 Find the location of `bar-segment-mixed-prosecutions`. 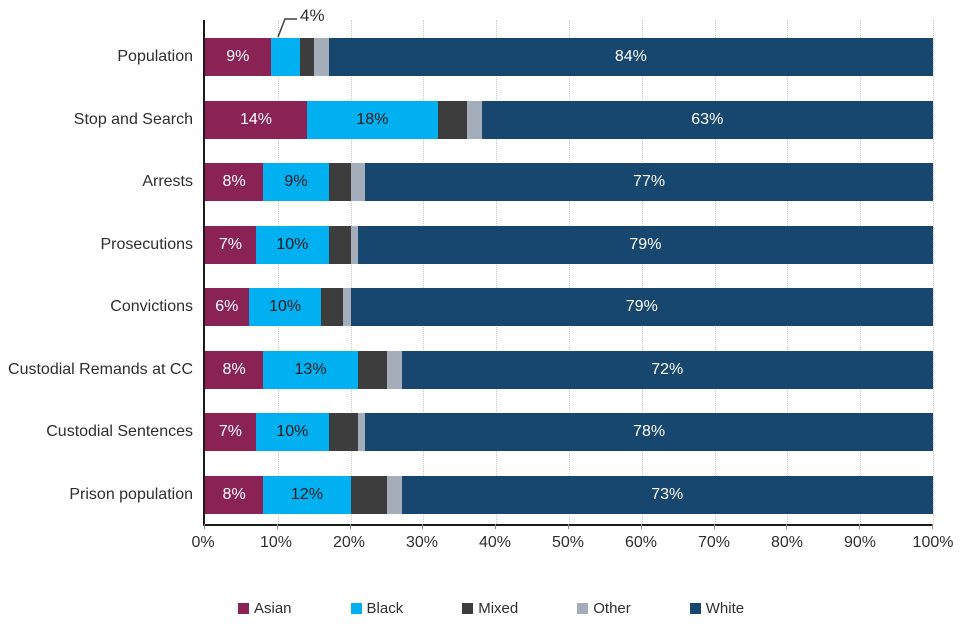

bar-segment-mixed-prosecutions is located at coordinates (339, 244).